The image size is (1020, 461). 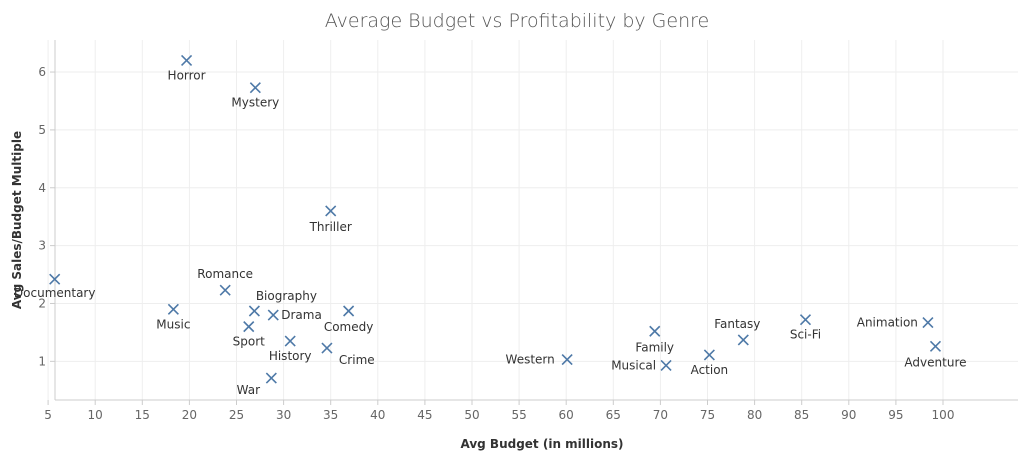 What do you see at coordinates (42, 188) in the screenshot?
I see `y-tick-label: 4` at bounding box center [42, 188].